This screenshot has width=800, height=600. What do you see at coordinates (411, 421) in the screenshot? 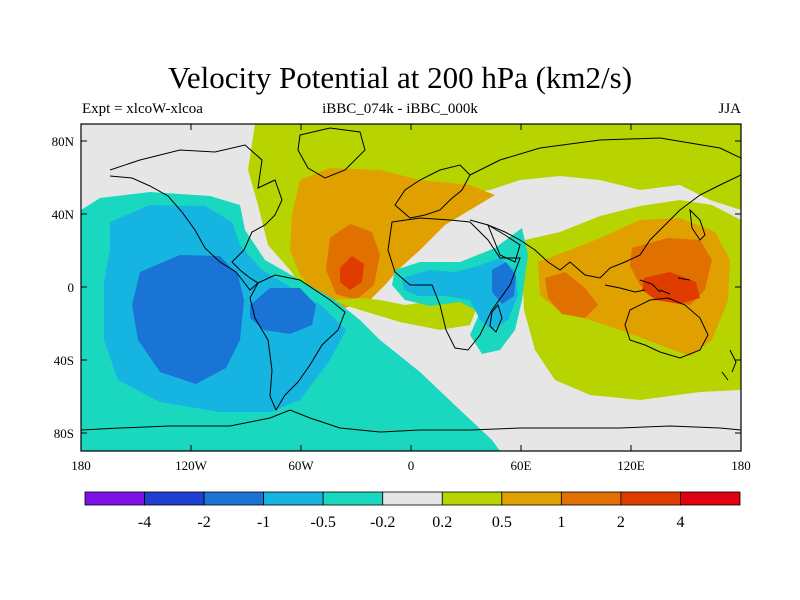
I see `antarctica-coast` at bounding box center [411, 421].